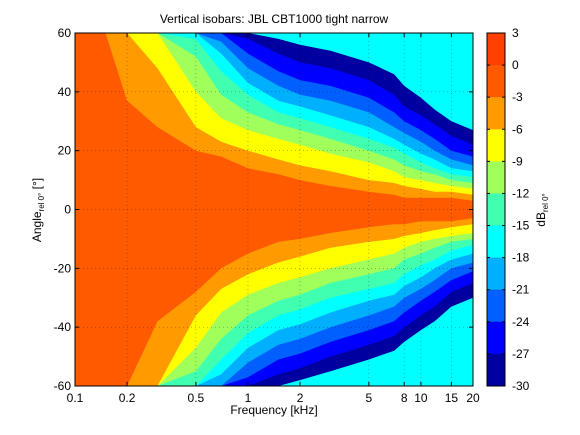 The height and width of the screenshot is (435, 580). What do you see at coordinates (63, 268) in the screenshot?
I see `y-tick-label: -20` at bounding box center [63, 268].